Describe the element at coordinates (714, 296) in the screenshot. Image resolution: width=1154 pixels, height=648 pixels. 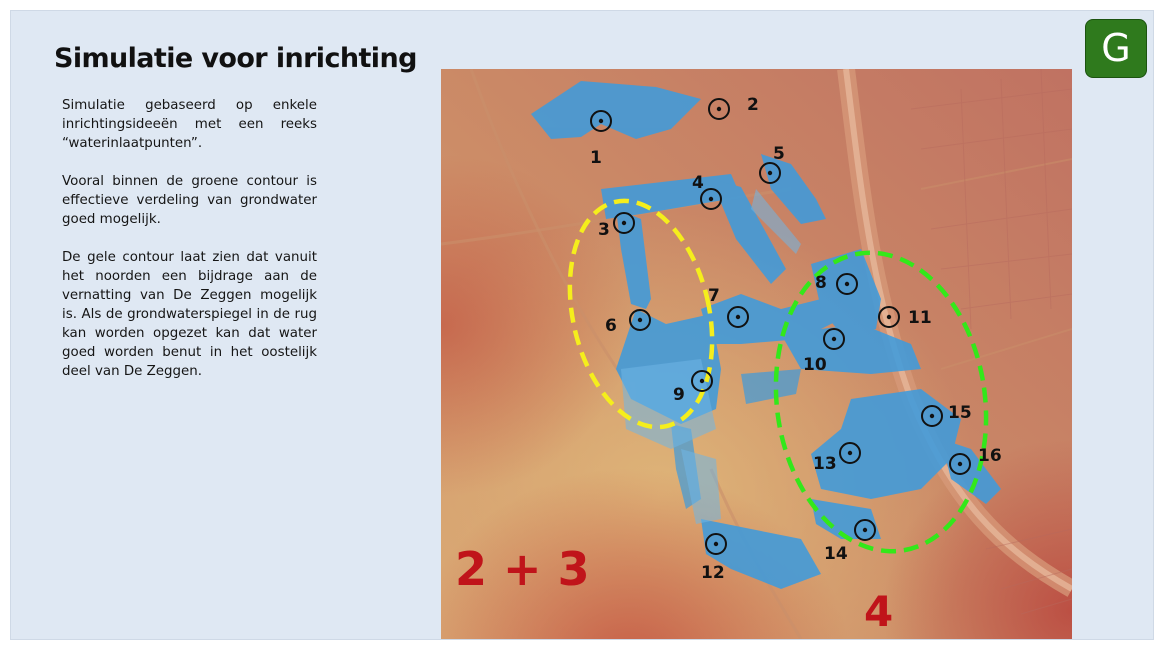
I see `inlet-label: 7` at that location.